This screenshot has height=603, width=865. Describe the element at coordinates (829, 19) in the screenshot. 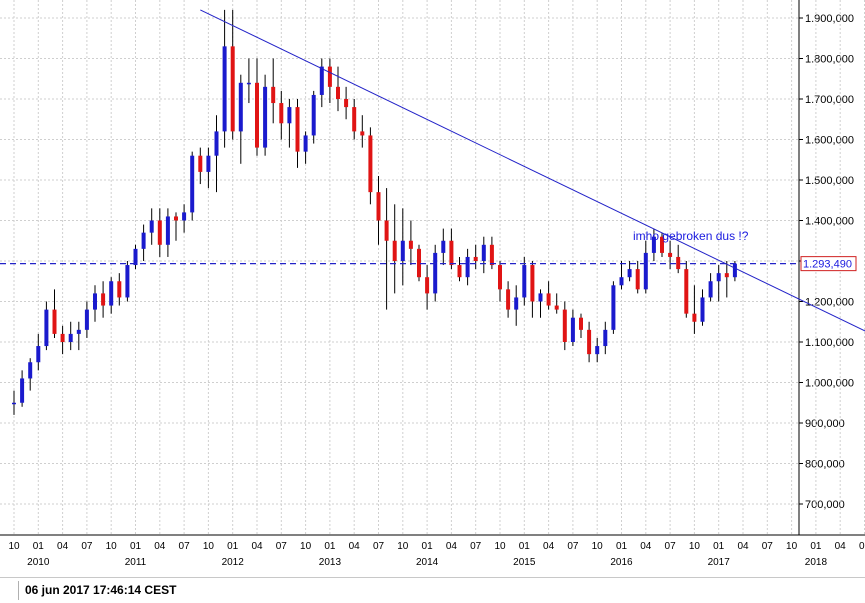

I see `y-tick-label: 1.900,000` at that location.